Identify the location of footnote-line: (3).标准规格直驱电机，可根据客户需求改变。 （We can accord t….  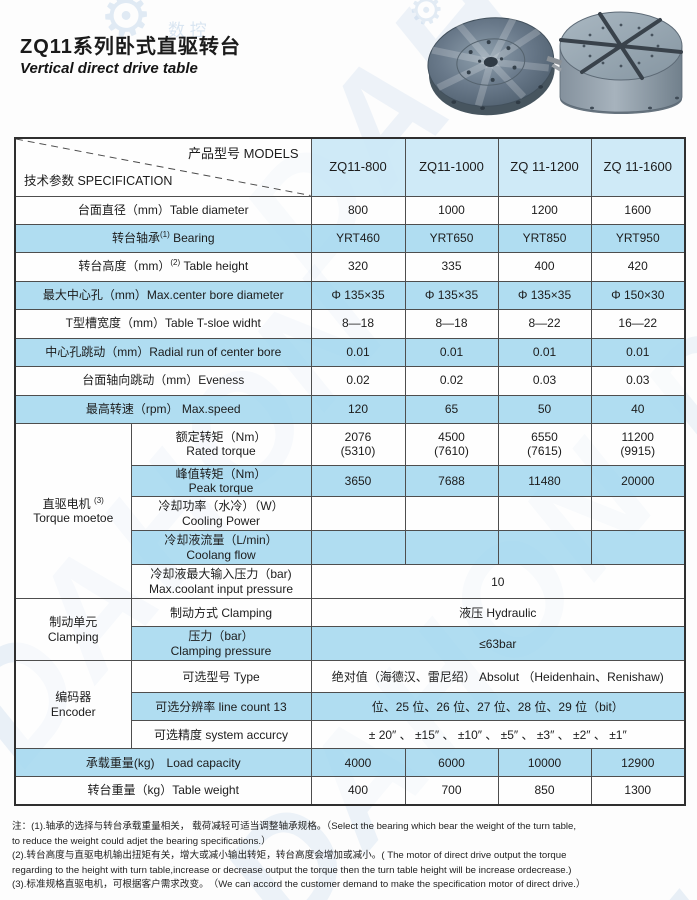
(299, 885).